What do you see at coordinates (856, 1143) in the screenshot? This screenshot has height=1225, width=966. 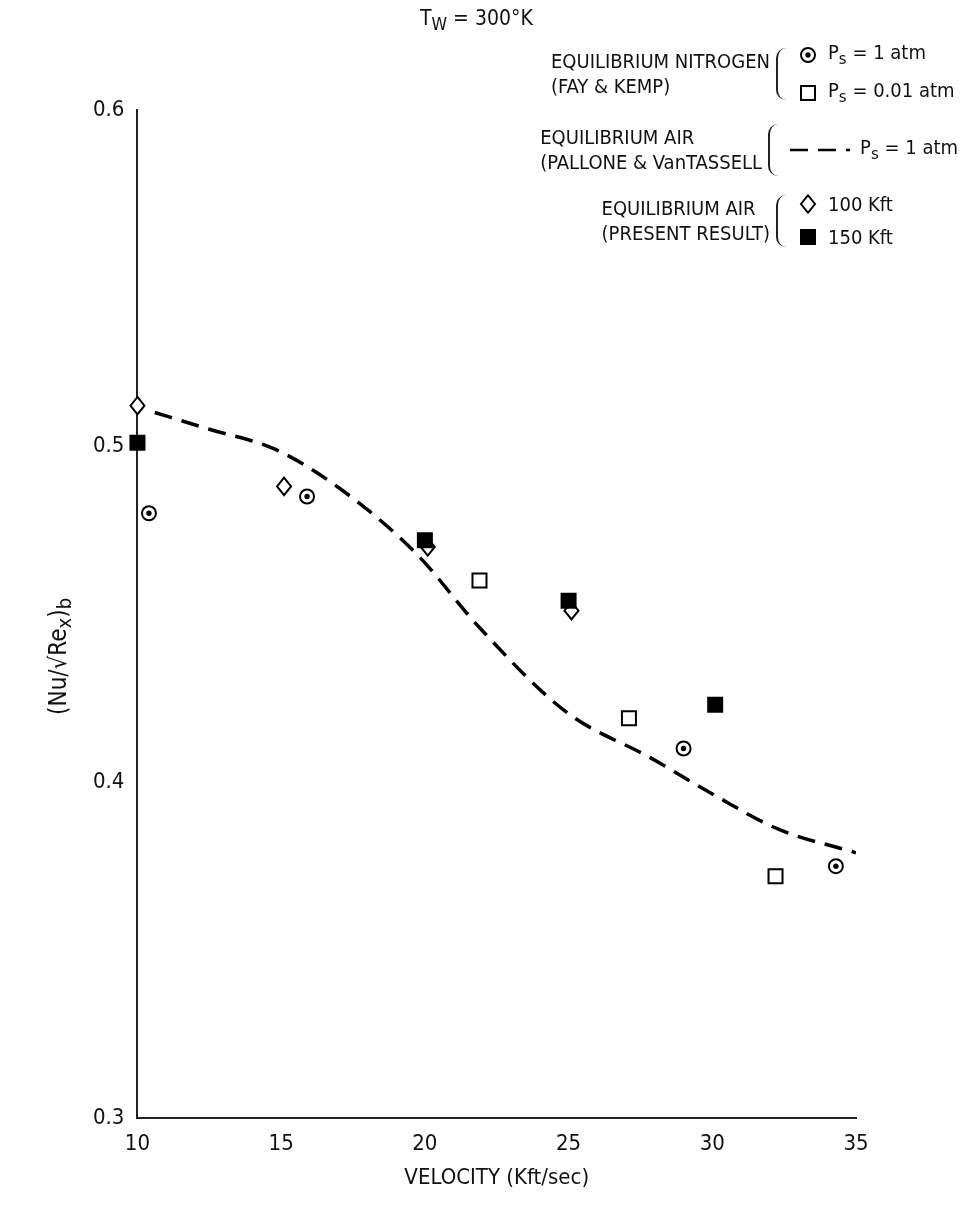 I see `x-tick-label: 35` at bounding box center [856, 1143].